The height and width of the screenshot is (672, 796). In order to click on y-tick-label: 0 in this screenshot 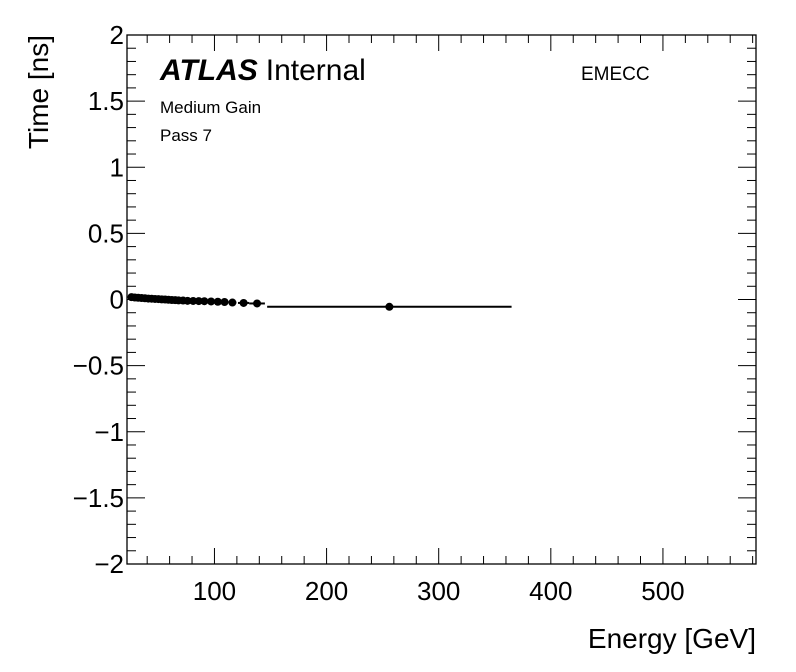, I will do `click(117, 300)`.